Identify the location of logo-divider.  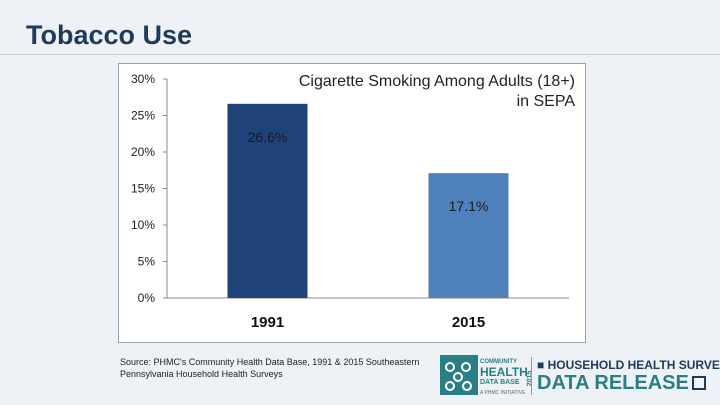
(531, 376).